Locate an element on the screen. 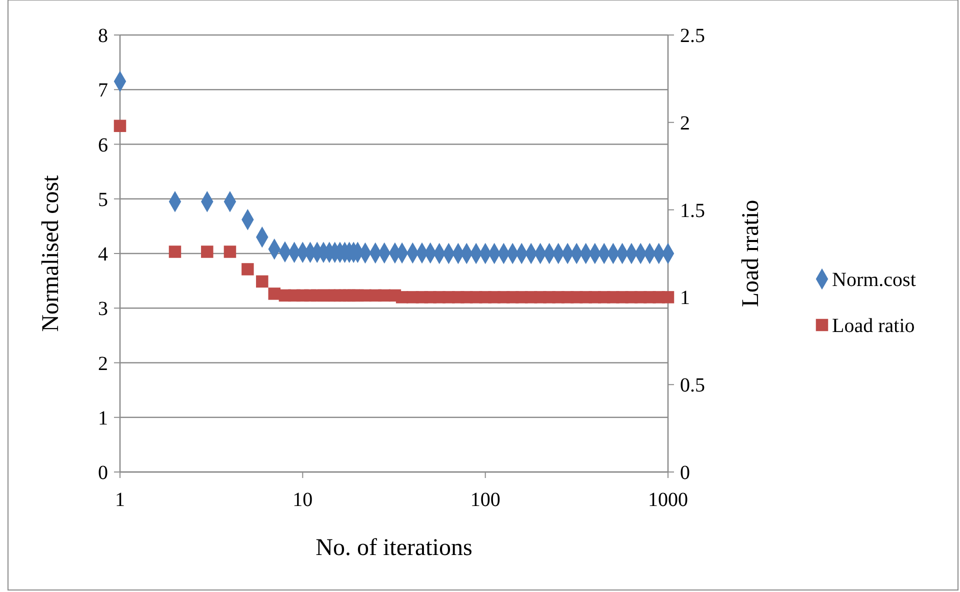 This screenshot has width=960, height=592. y-tick-label: 5 is located at coordinates (103, 199).